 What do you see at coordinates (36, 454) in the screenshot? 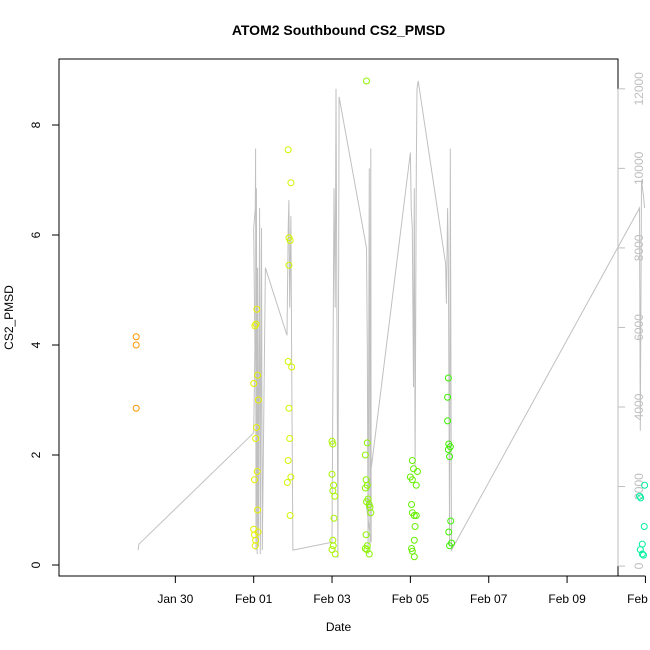
I see `y-tick-label: 2` at bounding box center [36, 454].